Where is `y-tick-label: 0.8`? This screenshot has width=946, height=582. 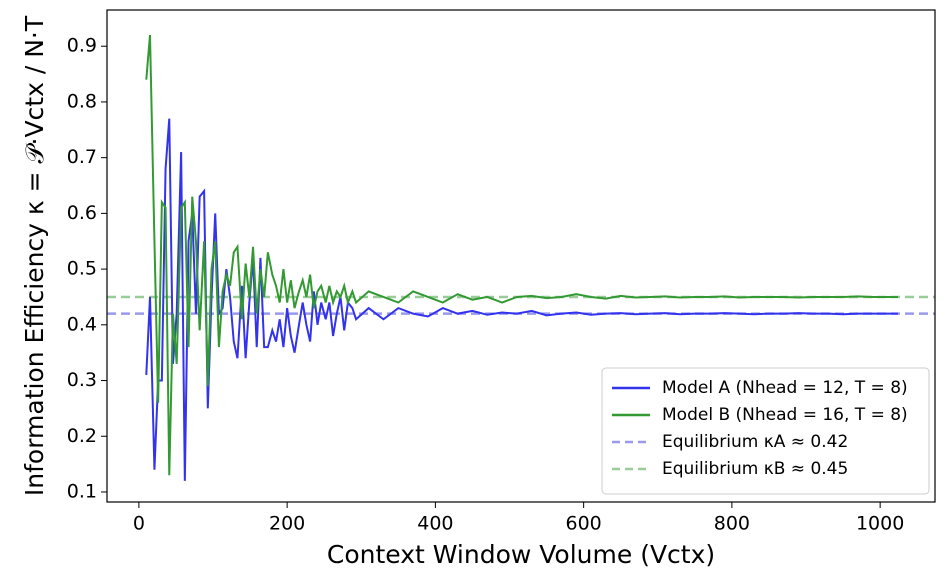 y-tick-label: 0.8 is located at coordinates (82, 101).